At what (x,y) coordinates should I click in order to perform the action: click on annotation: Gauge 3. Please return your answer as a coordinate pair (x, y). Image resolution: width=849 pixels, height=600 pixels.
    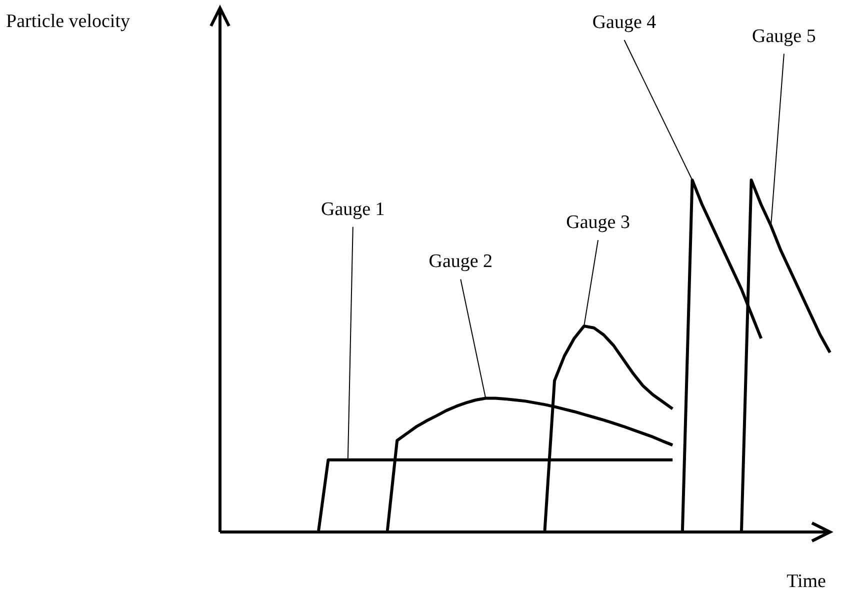
    Looking at the image, I should click on (598, 223).